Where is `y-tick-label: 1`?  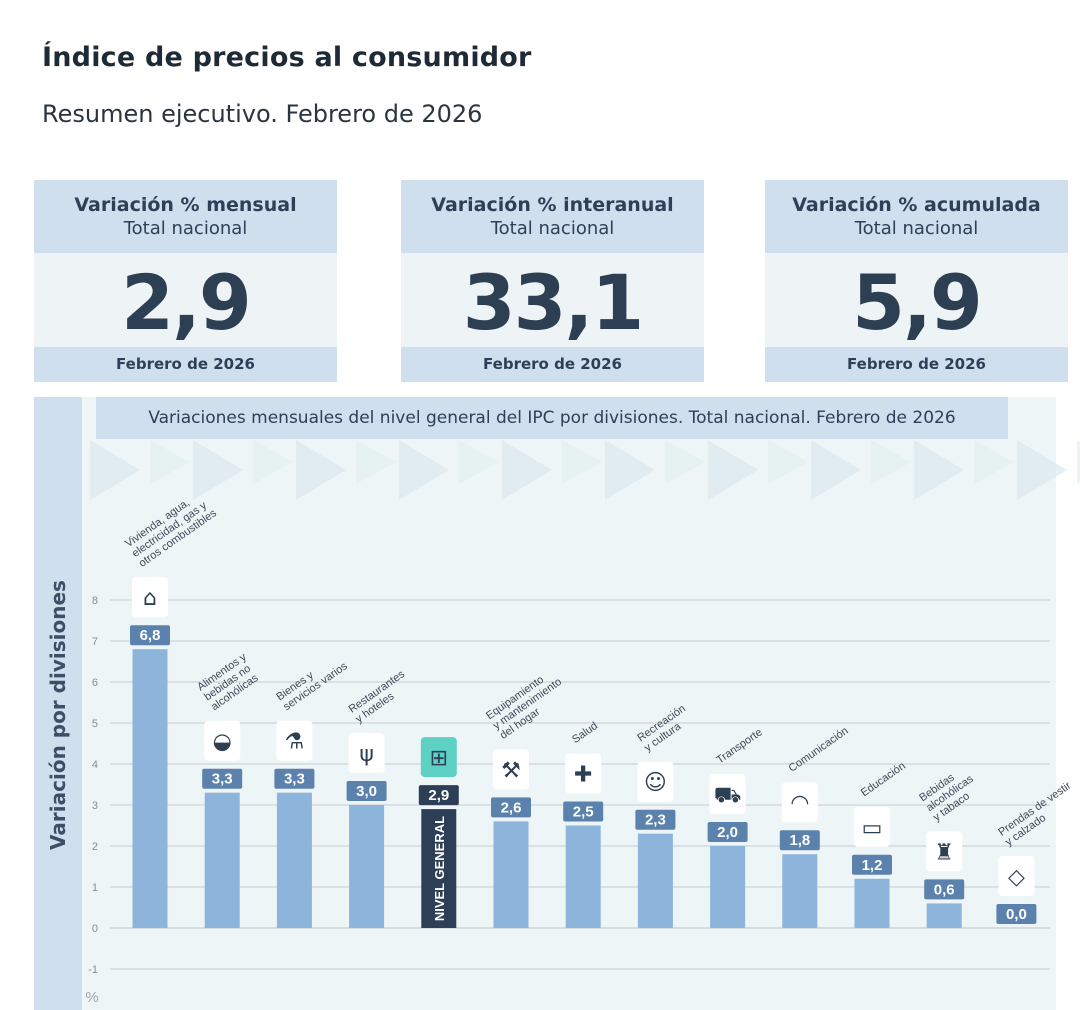
y-tick-label: 1 is located at coordinates (95, 888).